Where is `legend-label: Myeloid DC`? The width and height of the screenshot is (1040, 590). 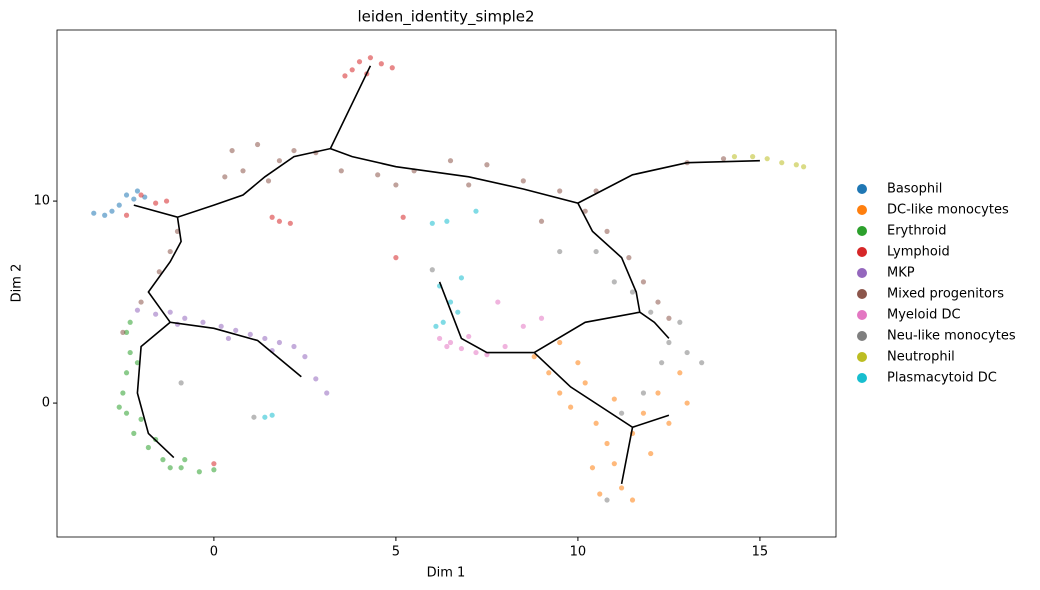
legend-label: Myeloid DC is located at coordinates (924, 315).